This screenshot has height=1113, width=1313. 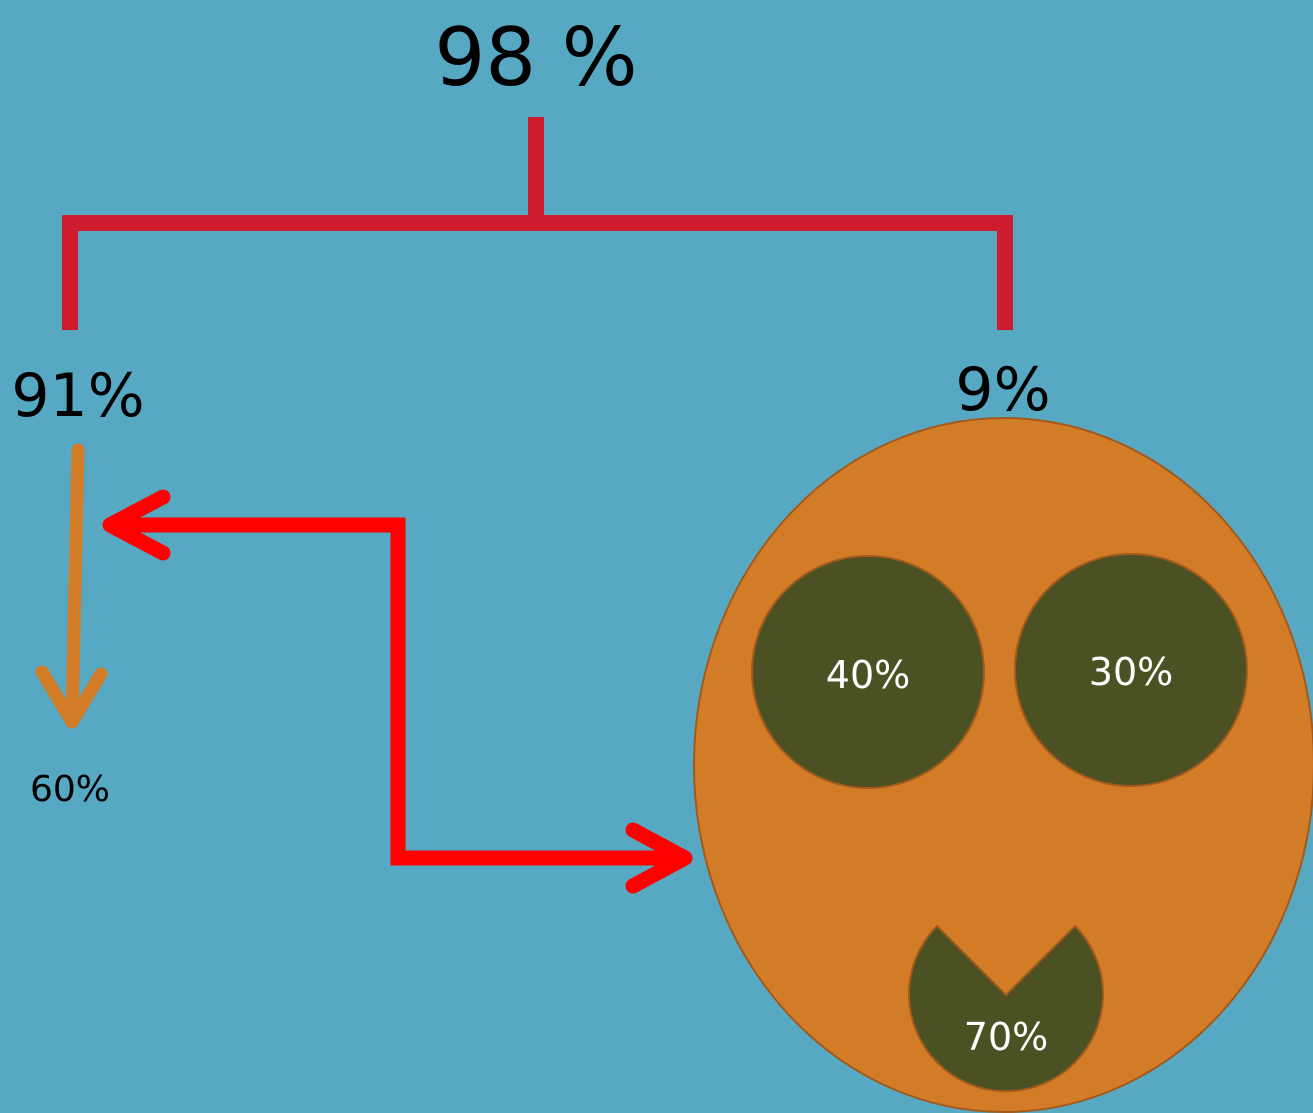 What do you see at coordinates (1006, 1037) in the screenshot?
I see `circle-bottom-label: 70%` at bounding box center [1006, 1037].